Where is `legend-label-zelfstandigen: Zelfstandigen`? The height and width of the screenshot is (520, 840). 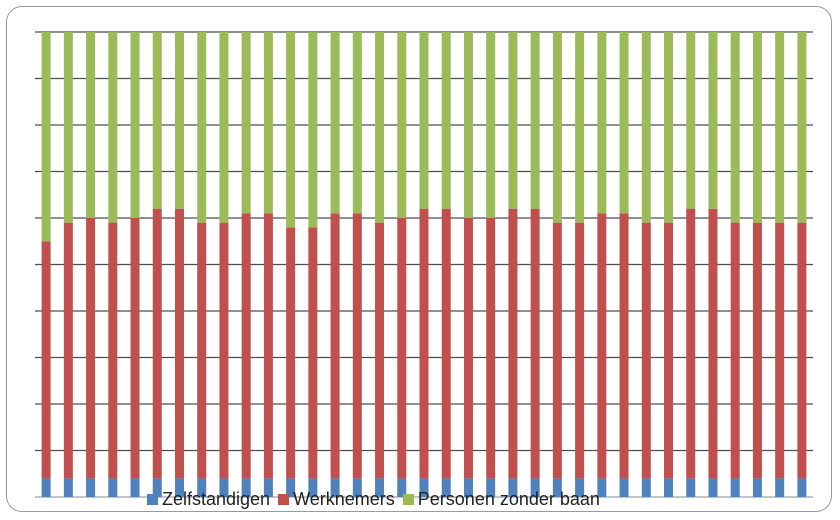
legend-label-zelfstandigen: Zelfstandigen is located at coordinates (216, 498).